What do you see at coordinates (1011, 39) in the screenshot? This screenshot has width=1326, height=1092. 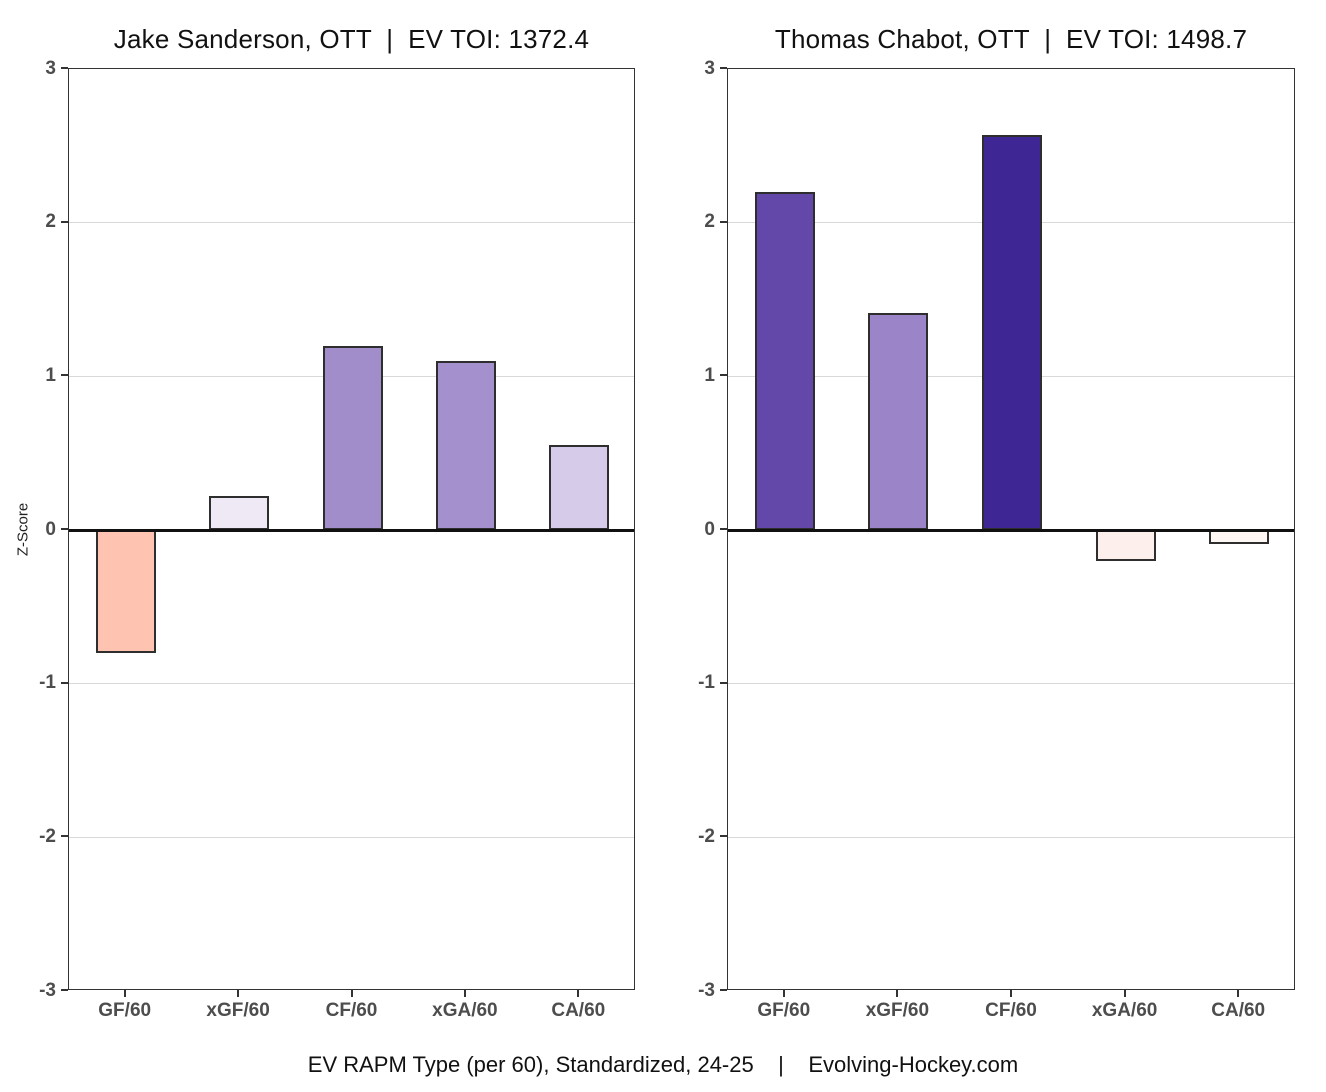 I see `chart-title: Thomas Chabot, OTT | EV TOI: 1498.7` at bounding box center [1011, 39].